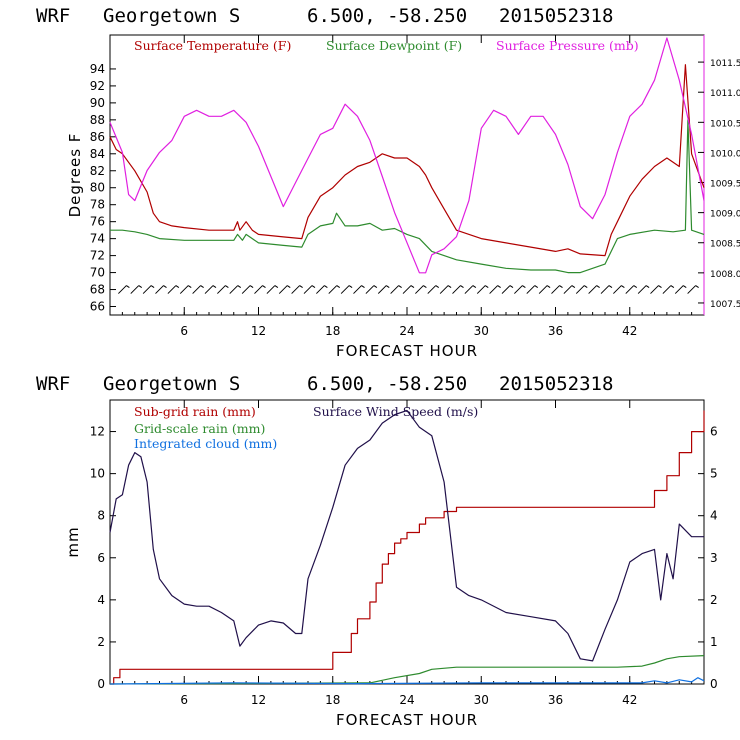 This screenshot has height=740, width=740. Describe the element at coordinates (212, 45) in the screenshot. I see `legend-entry: Surface Temperature (F)` at that location.